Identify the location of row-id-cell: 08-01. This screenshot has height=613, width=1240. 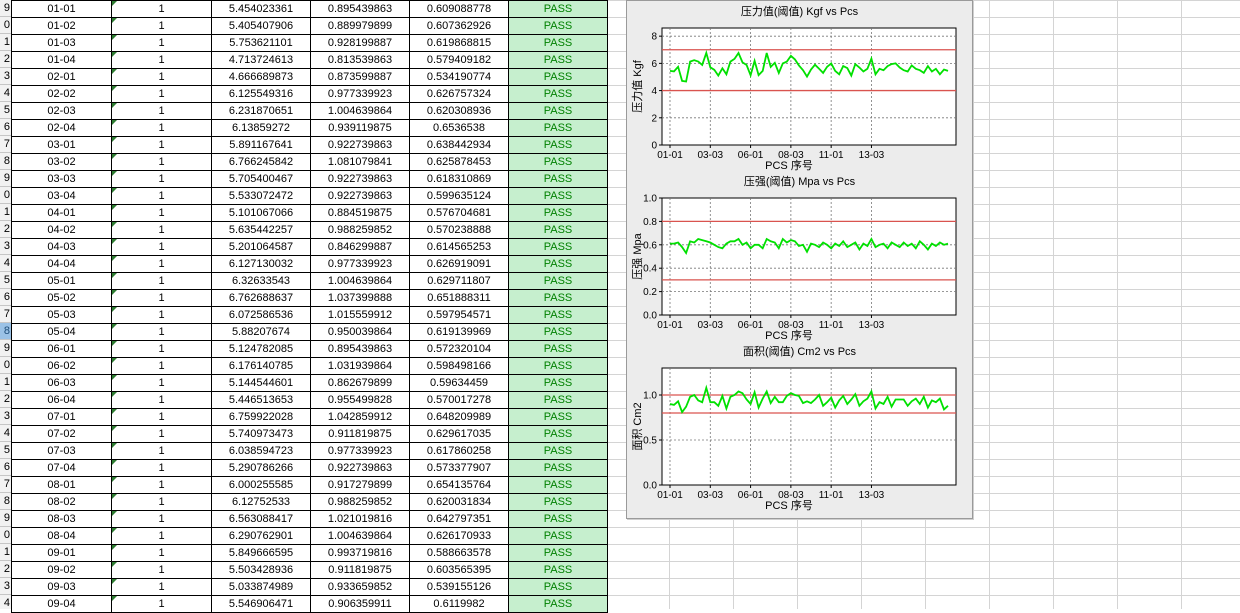
(61, 485).